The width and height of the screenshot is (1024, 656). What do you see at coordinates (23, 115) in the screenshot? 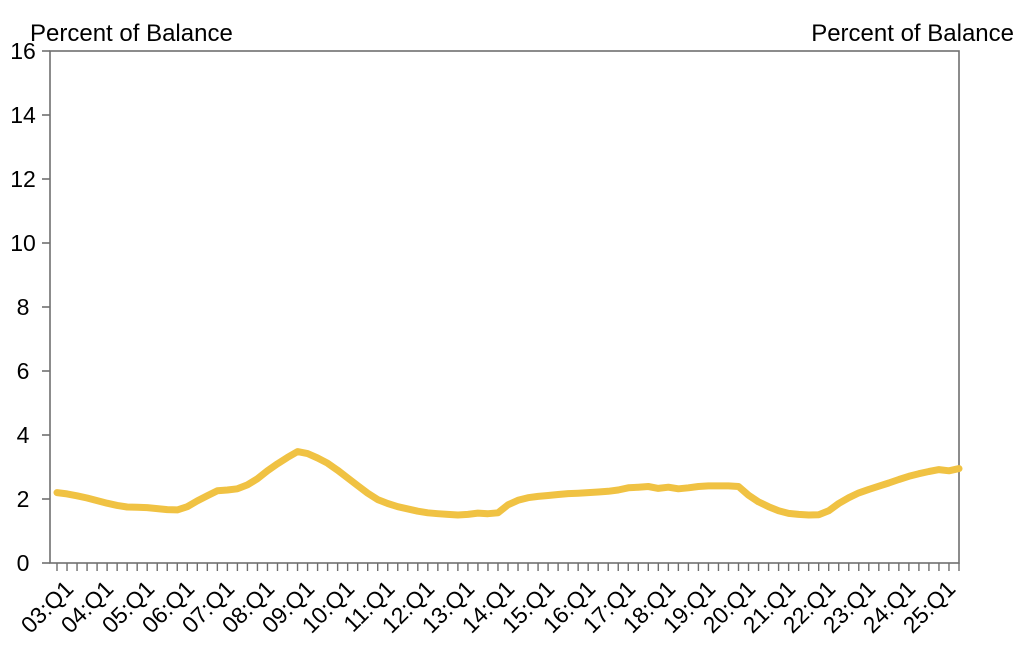
I see `y-tick-label: 14` at bounding box center [23, 115].